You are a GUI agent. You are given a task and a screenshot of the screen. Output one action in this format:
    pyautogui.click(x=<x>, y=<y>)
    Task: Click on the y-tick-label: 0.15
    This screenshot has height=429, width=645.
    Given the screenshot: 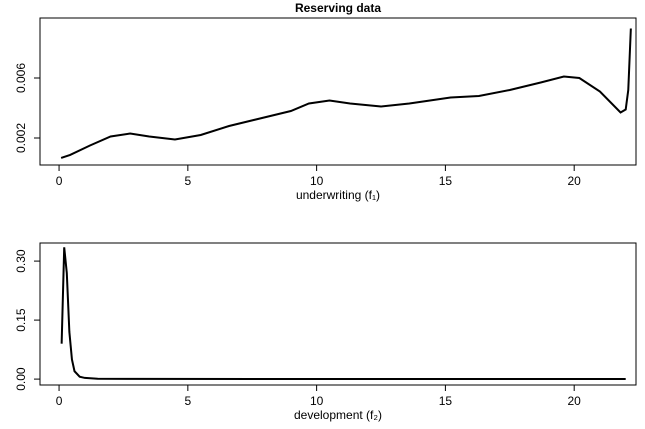 What is the action you would take?
    pyautogui.click(x=21, y=320)
    